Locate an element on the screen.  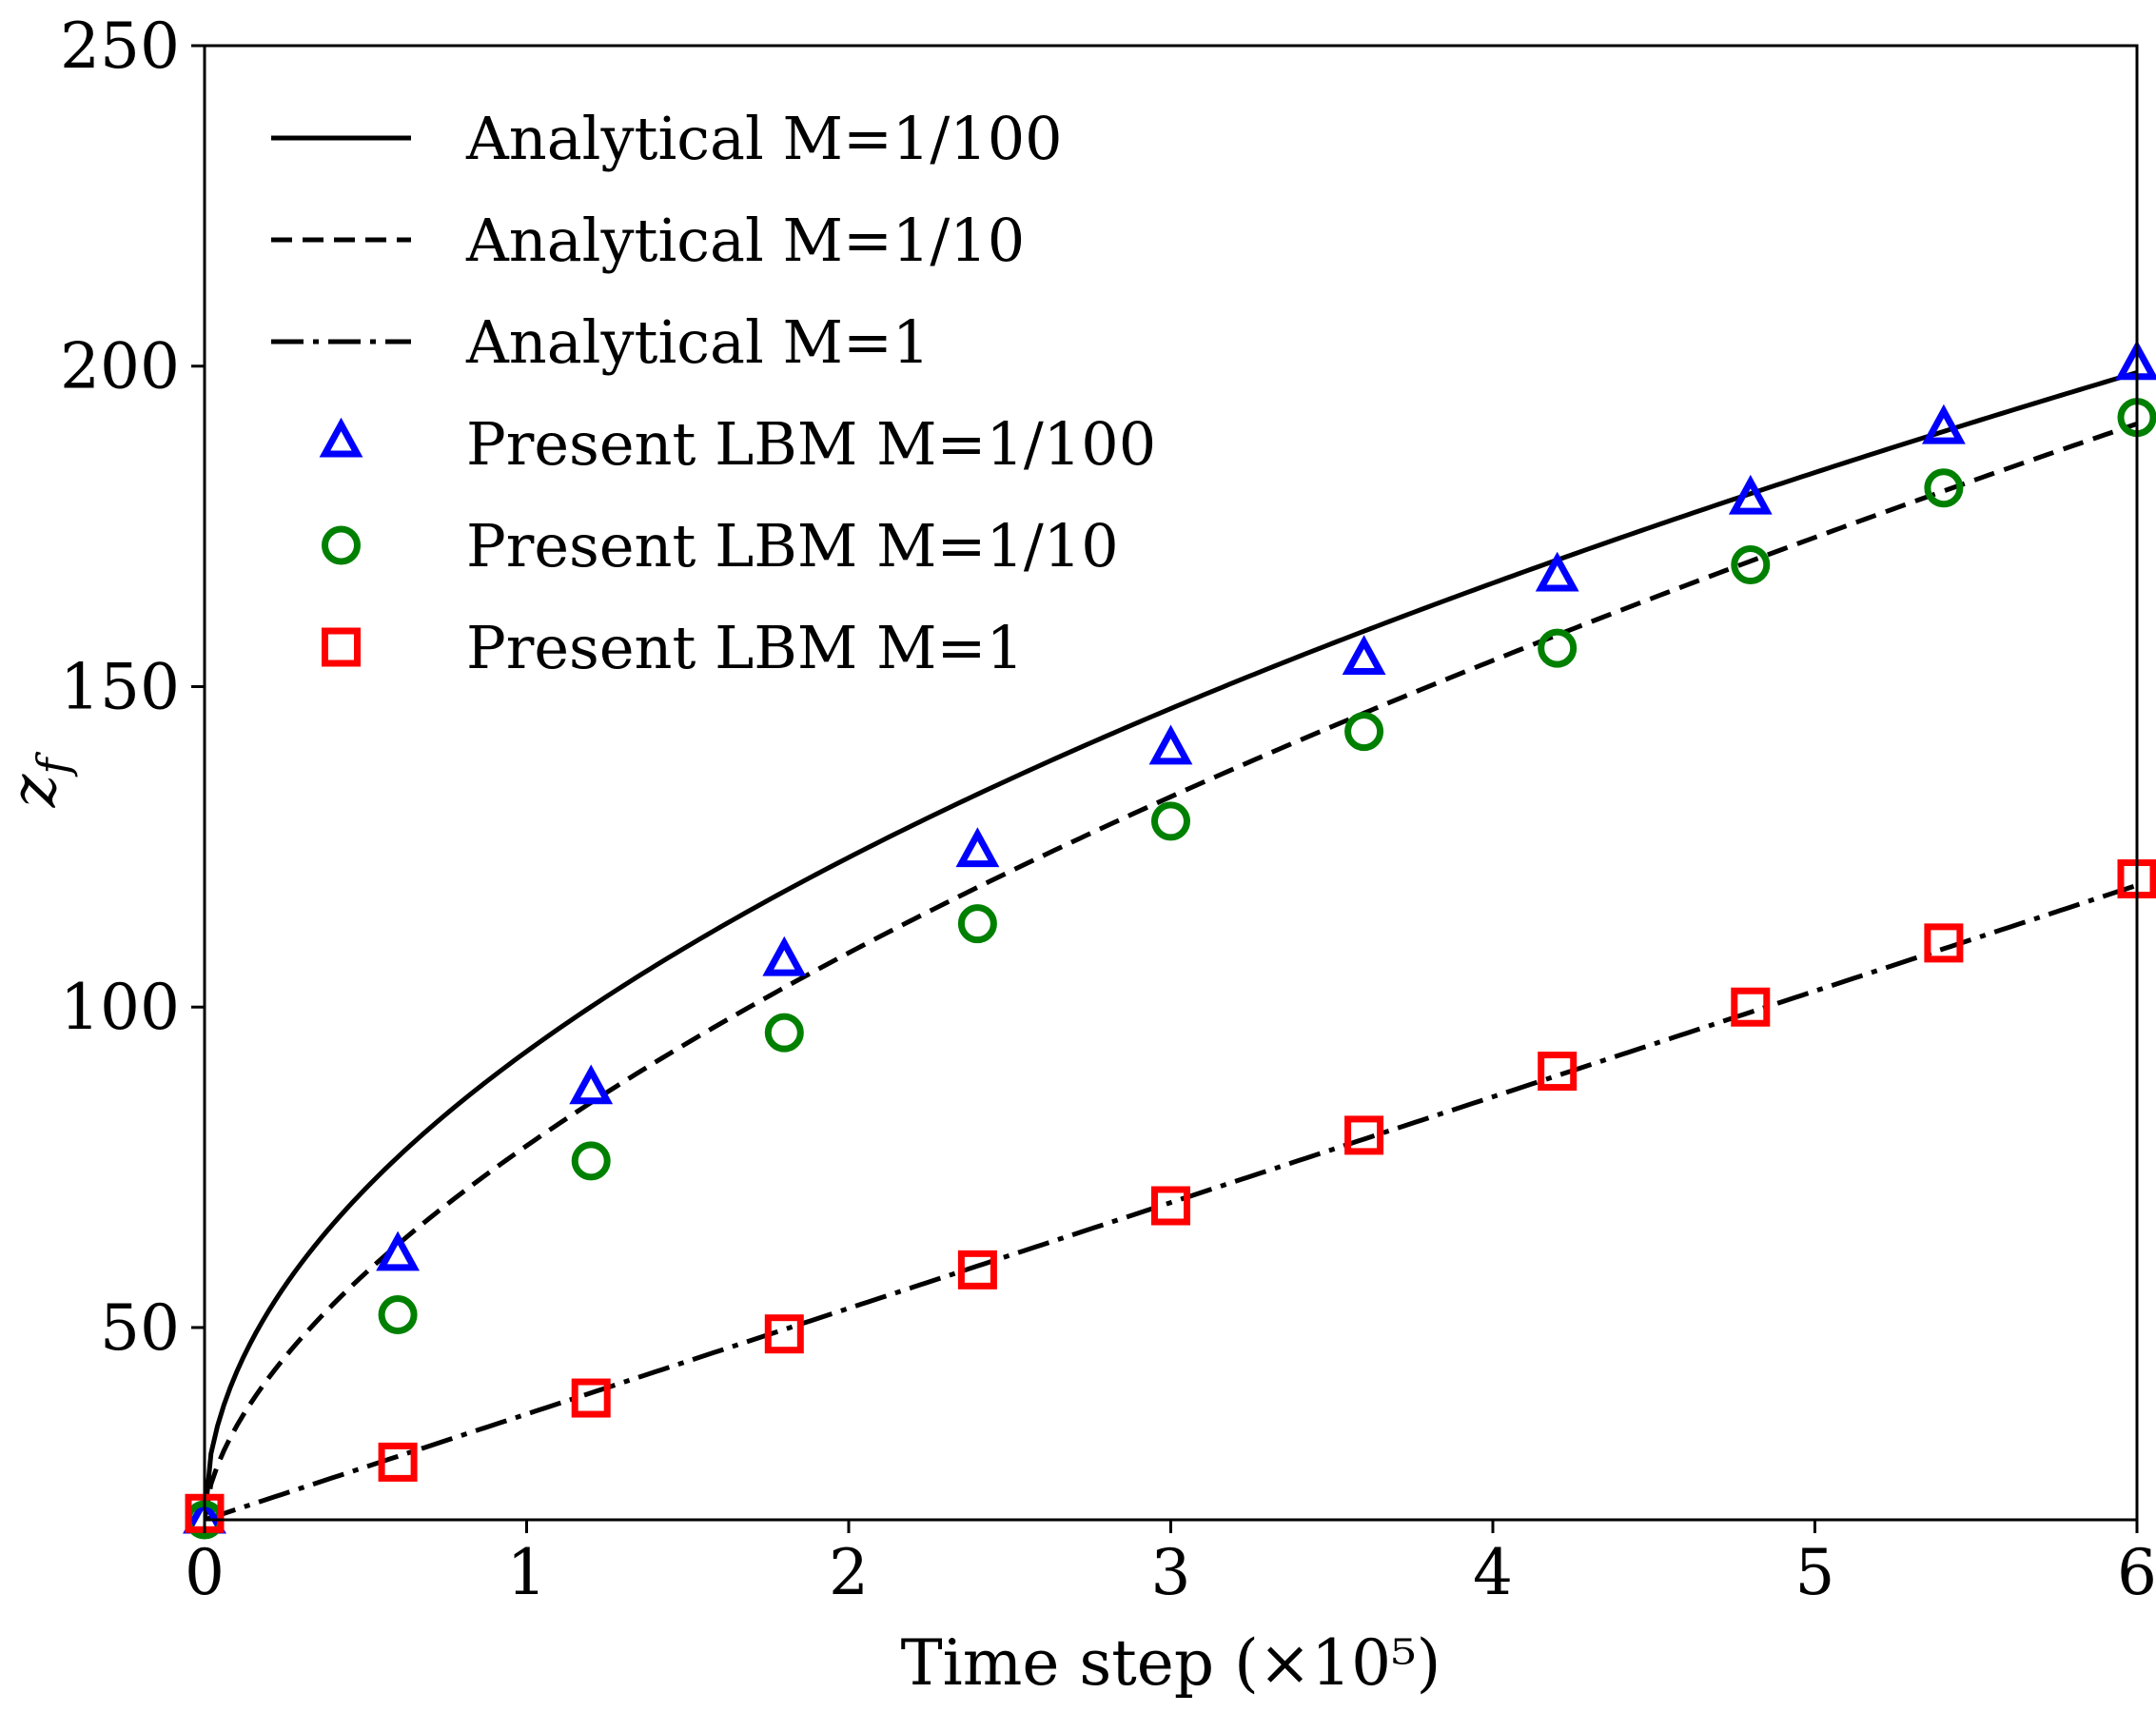
x-tick-label-3: 3 is located at coordinates (1171, 1572).